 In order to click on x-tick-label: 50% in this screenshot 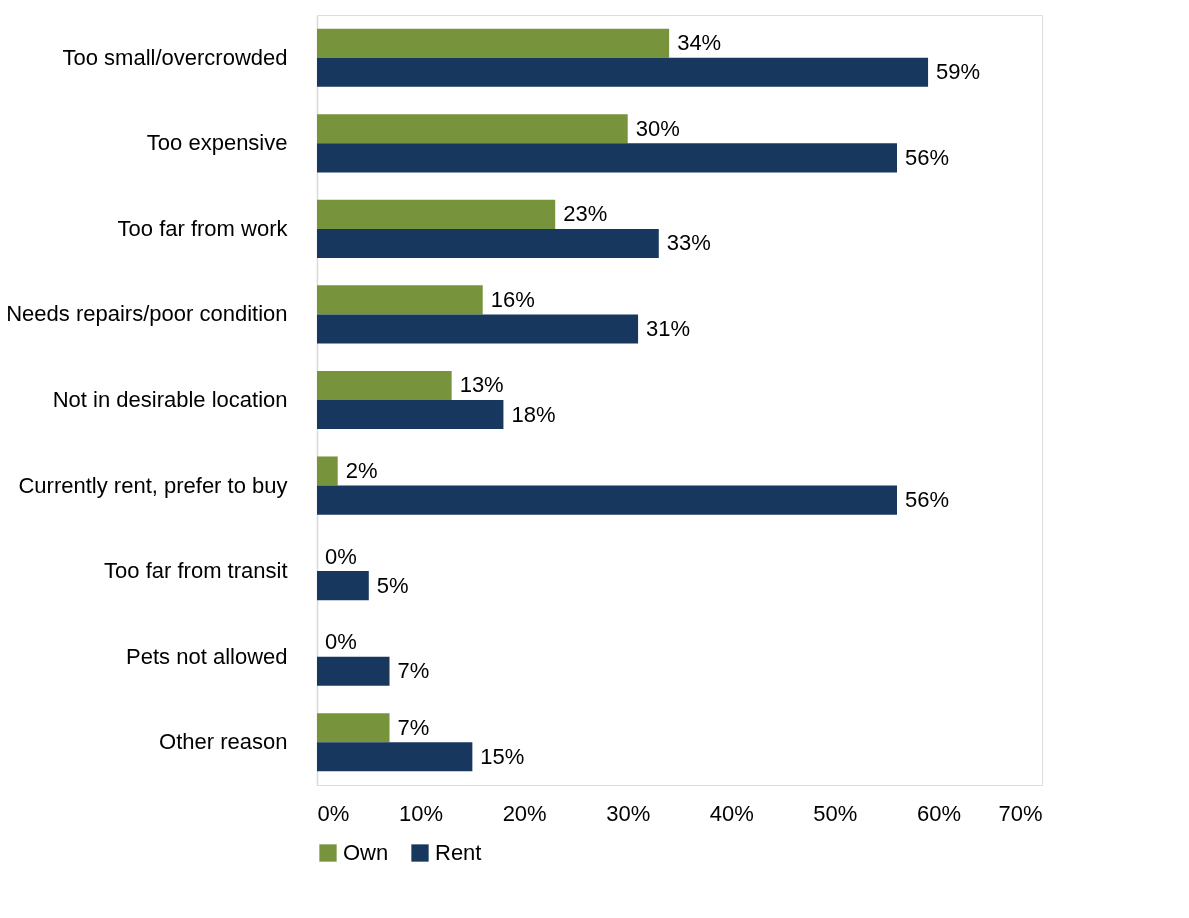, I will do `click(835, 813)`.